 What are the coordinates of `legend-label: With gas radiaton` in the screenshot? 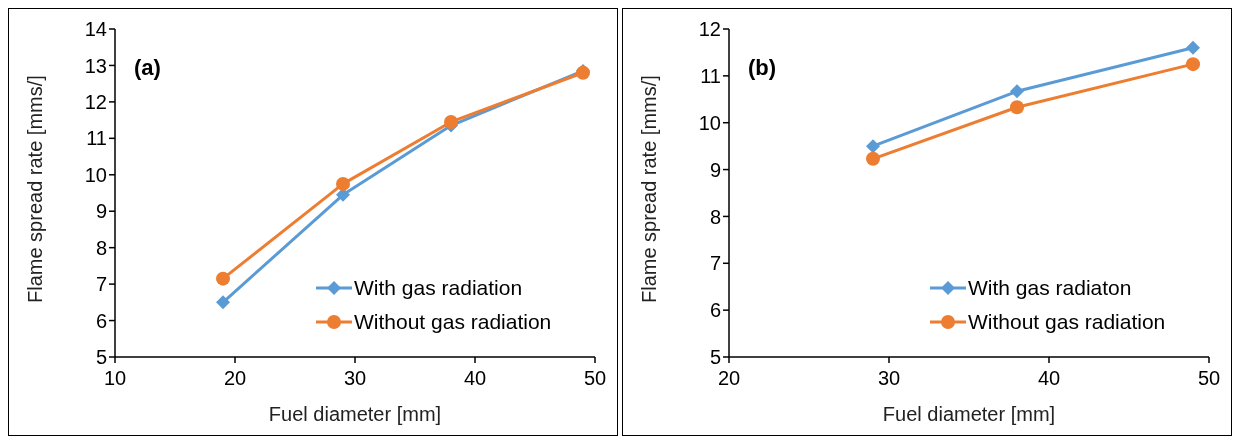 It's located at (1050, 288).